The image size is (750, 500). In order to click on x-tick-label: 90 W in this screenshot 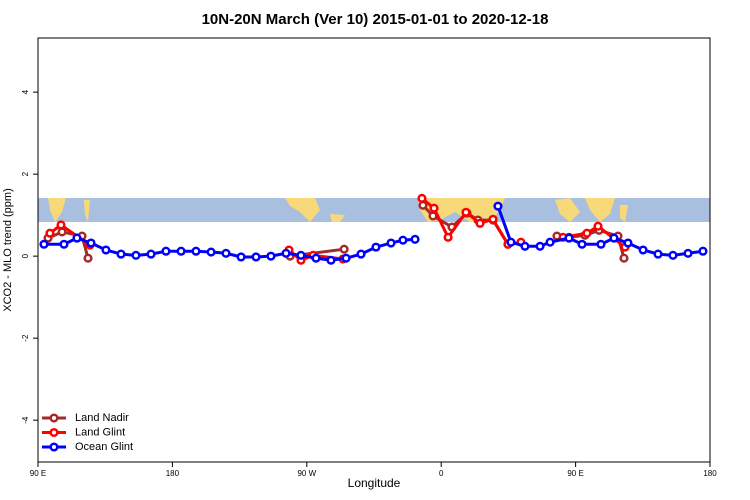, I will do `click(306, 473)`.